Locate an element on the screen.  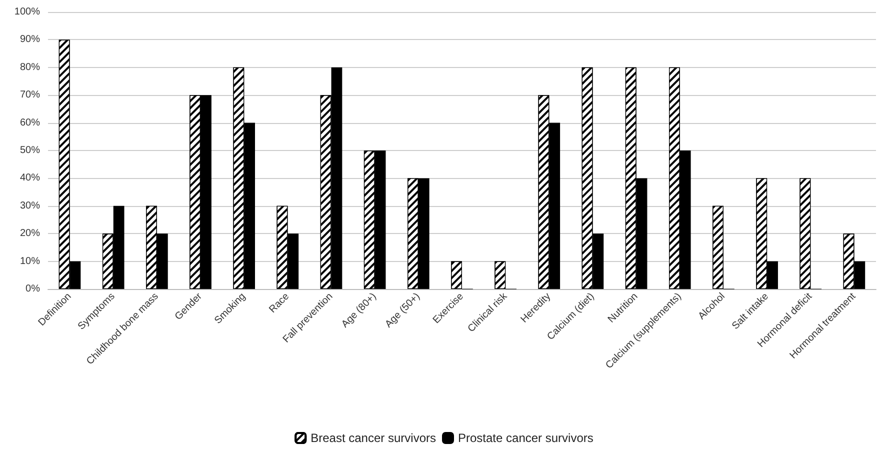
y-tick-label: 90% is located at coordinates (30, 40).